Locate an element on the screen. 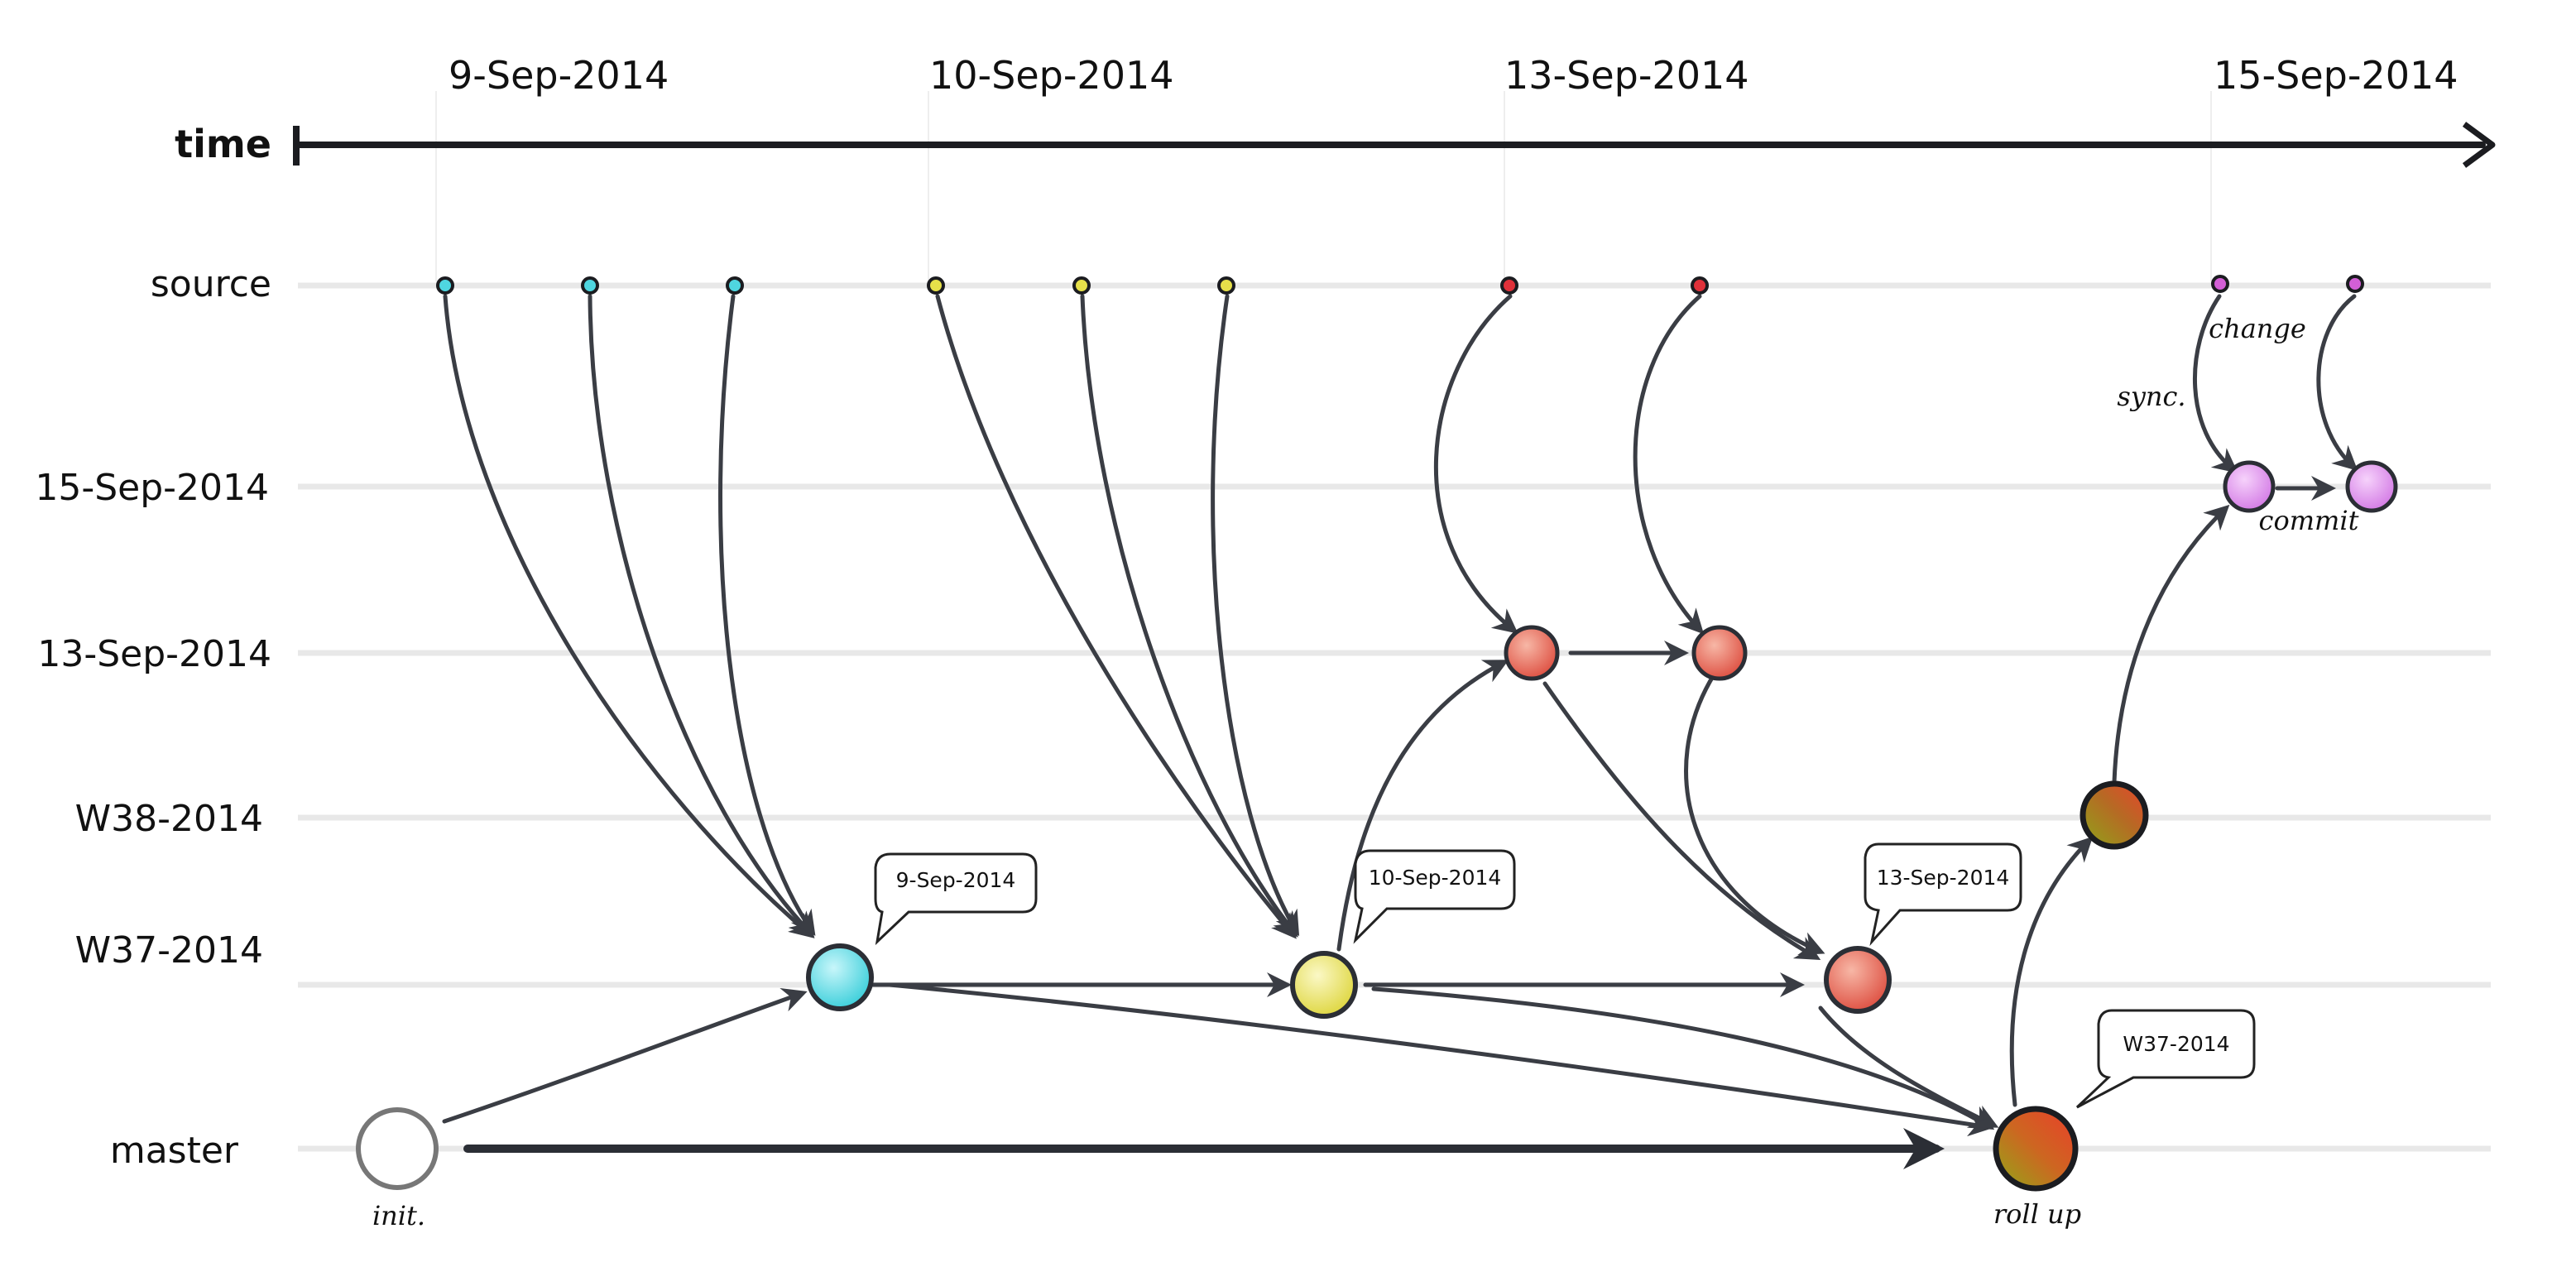 Image resolution: width=2576 pixels, height=1267 pixels. date-label-sep13: 13-Sep-2014 is located at coordinates (1627, 75).